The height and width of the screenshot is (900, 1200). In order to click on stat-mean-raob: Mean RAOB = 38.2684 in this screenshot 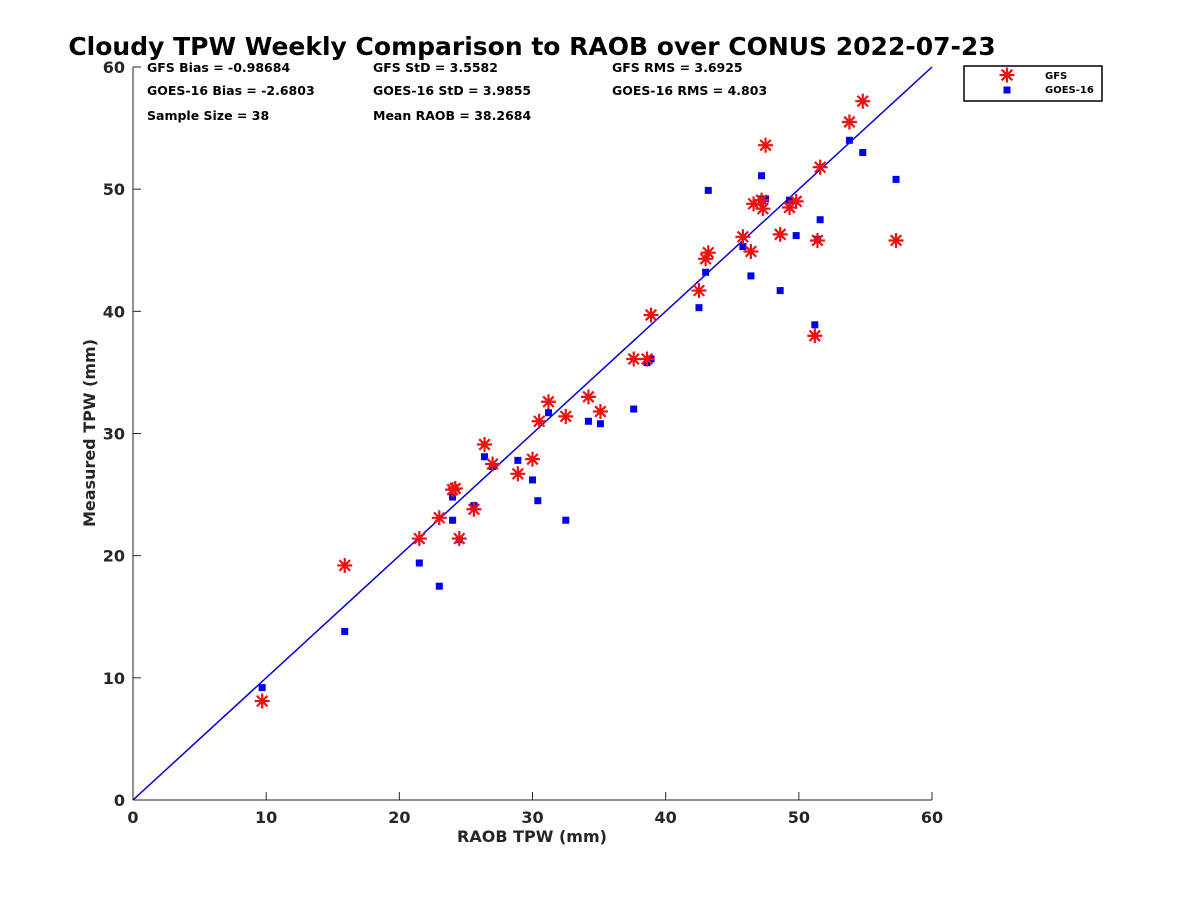, I will do `click(452, 115)`.